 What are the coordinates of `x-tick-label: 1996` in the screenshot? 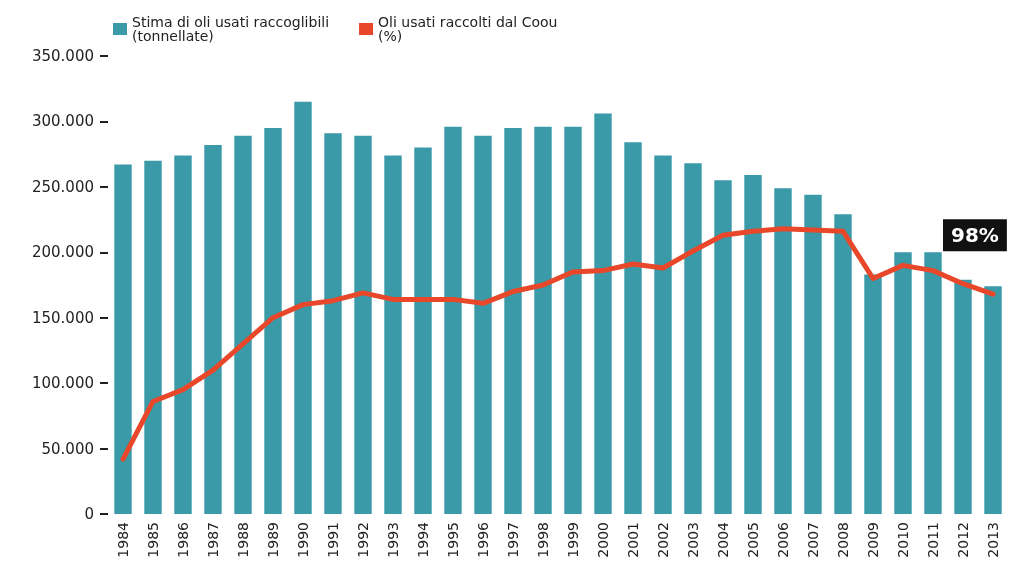 It's located at (483, 539).